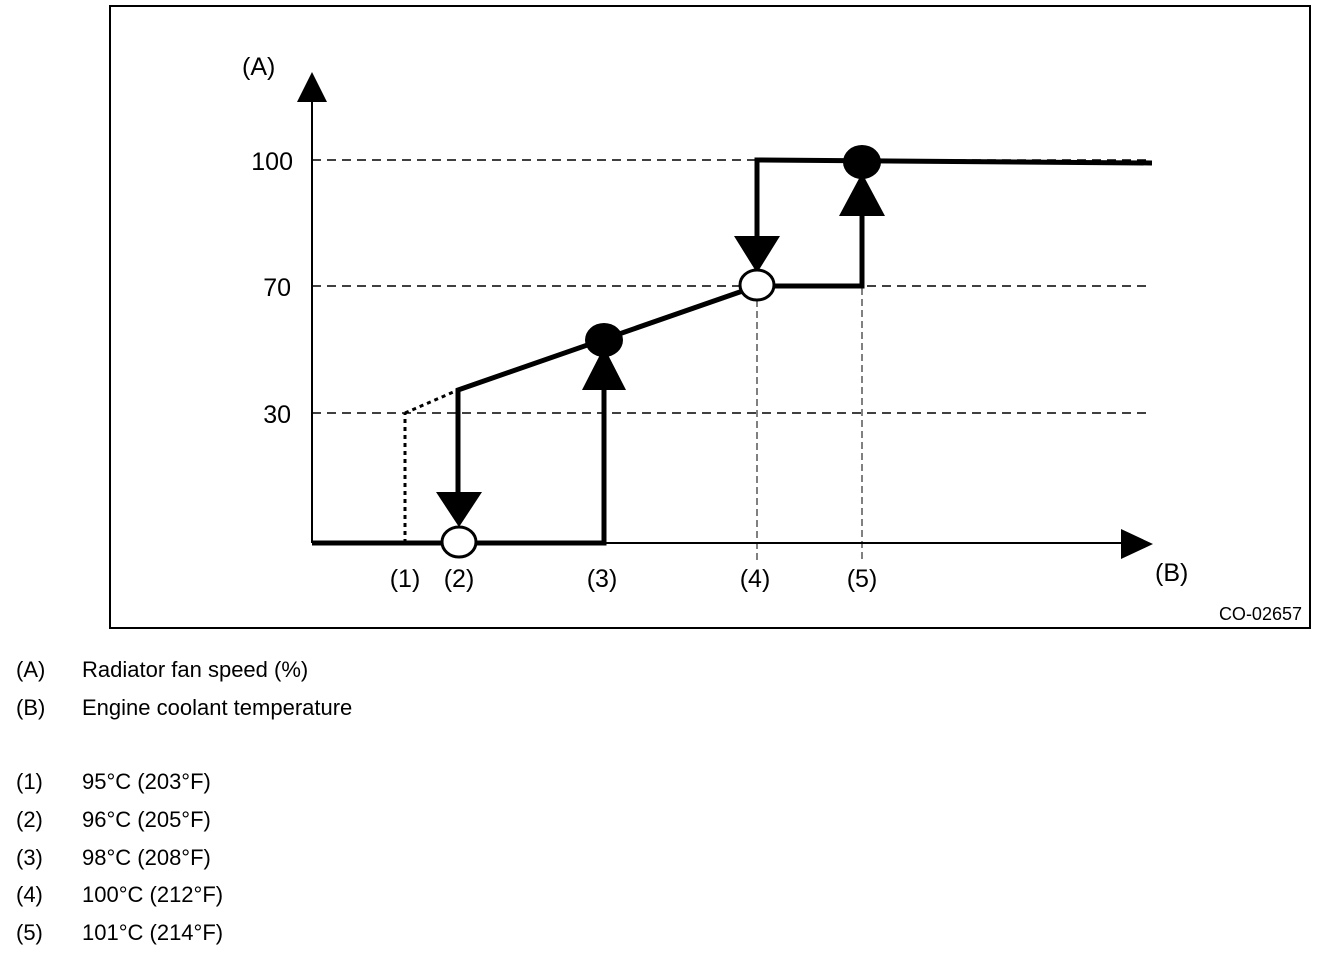  What do you see at coordinates (258, 67) in the screenshot?
I see `y-axis-label: (A)` at bounding box center [258, 67].